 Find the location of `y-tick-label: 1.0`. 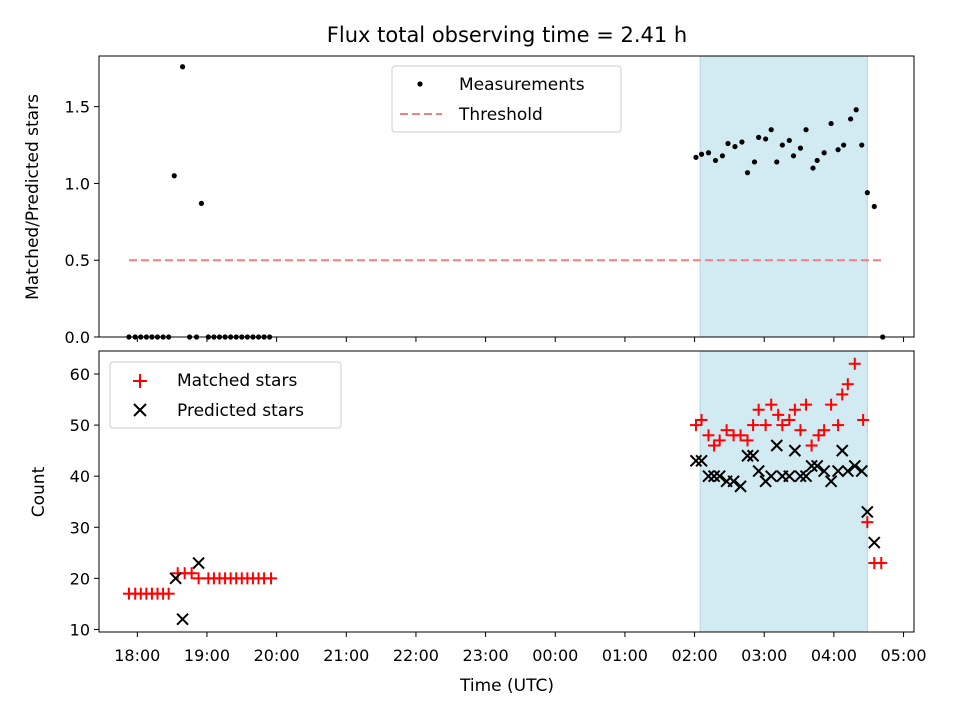

y-tick-label: 1.0 is located at coordinates (77, 183).